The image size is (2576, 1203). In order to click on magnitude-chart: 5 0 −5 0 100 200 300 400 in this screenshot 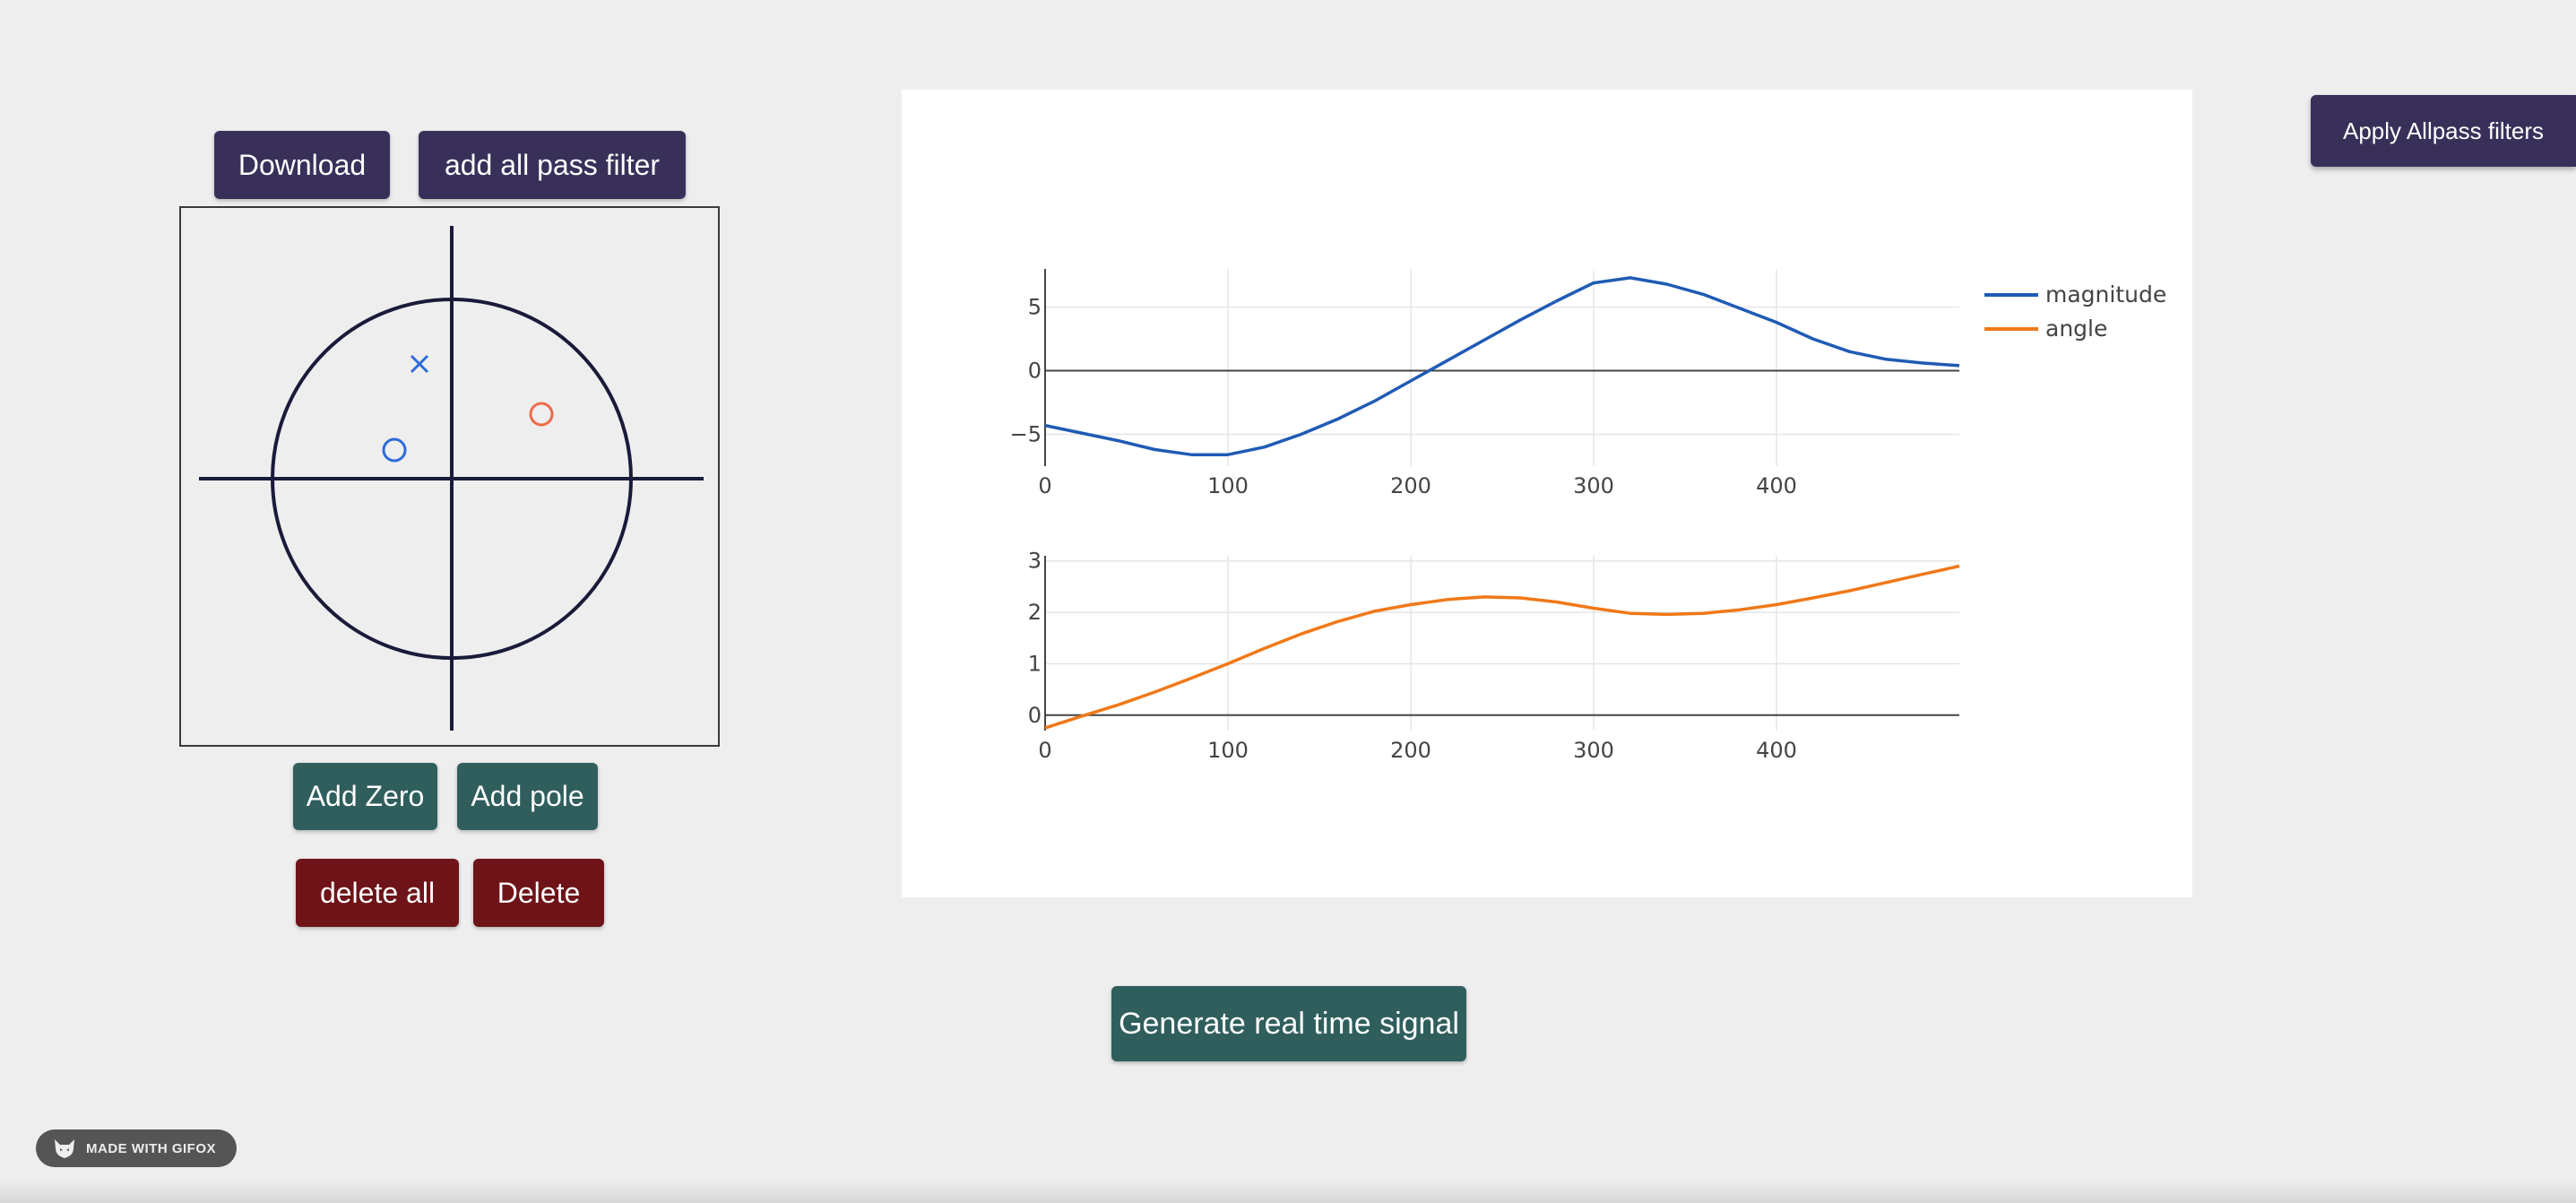, I will do `click(1485, 384)`.